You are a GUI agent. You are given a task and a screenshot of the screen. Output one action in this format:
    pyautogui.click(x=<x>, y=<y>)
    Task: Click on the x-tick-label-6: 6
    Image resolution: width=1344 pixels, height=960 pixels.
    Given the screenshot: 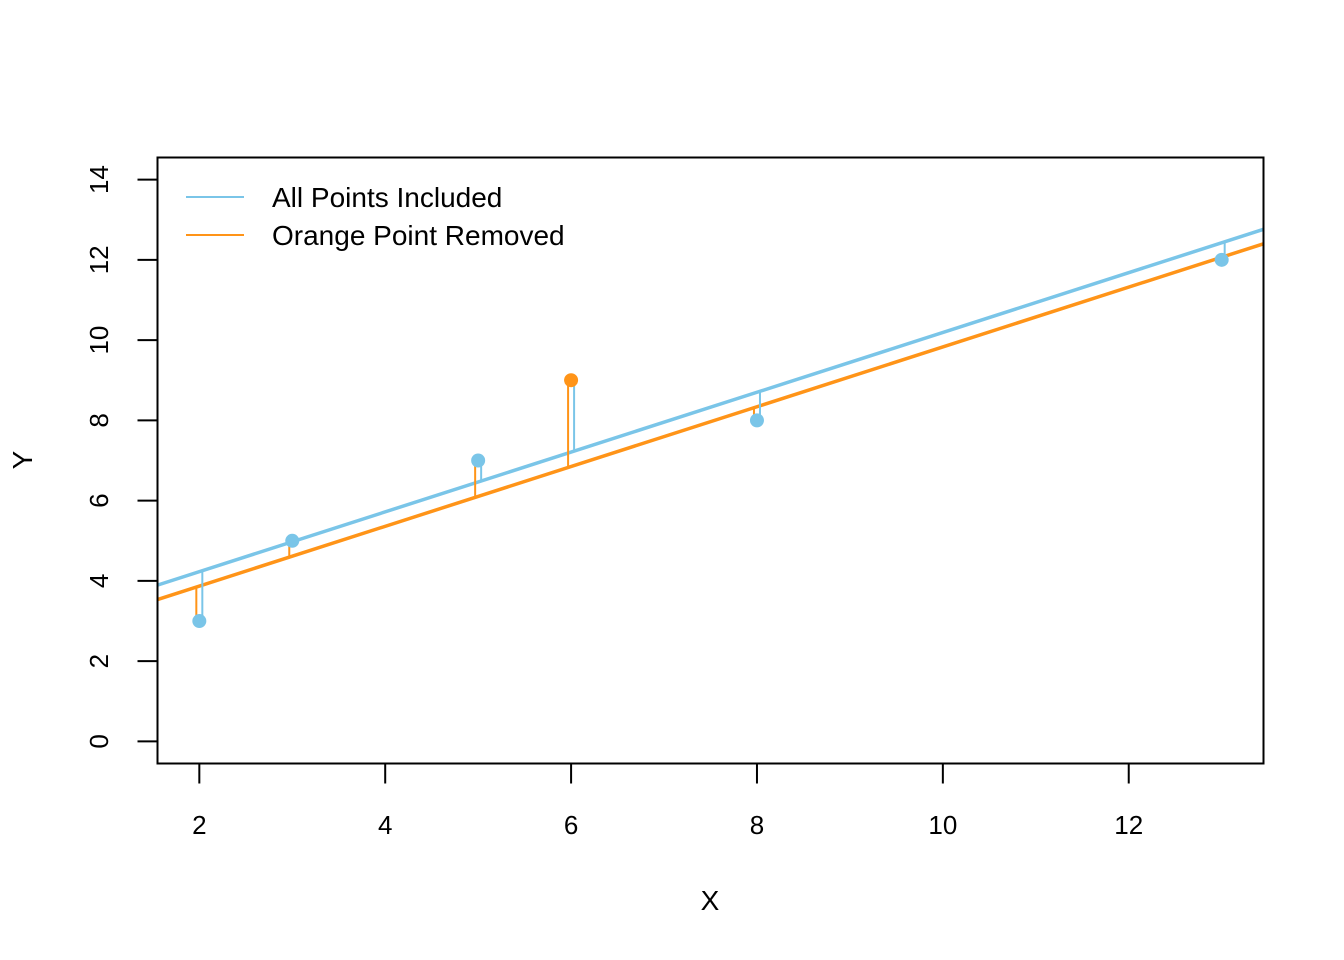 What is the action you would take?
    pyautogui.click(x=571, y=825)
    